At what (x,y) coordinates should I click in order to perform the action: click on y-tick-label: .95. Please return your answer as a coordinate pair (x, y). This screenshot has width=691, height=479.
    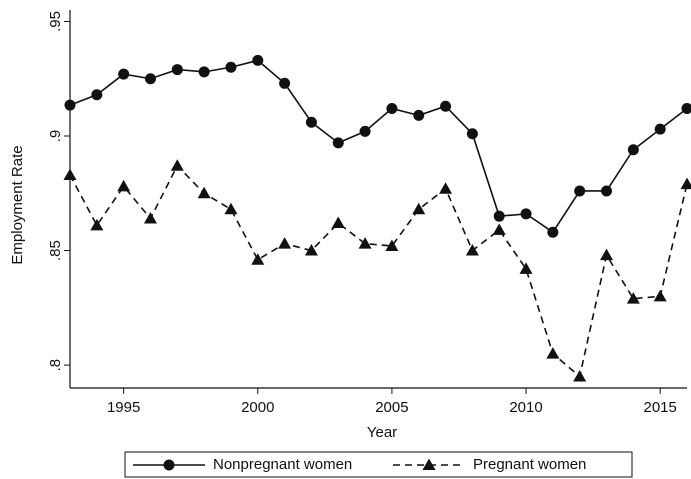
    Looking at the image, I should click on (55, 21).